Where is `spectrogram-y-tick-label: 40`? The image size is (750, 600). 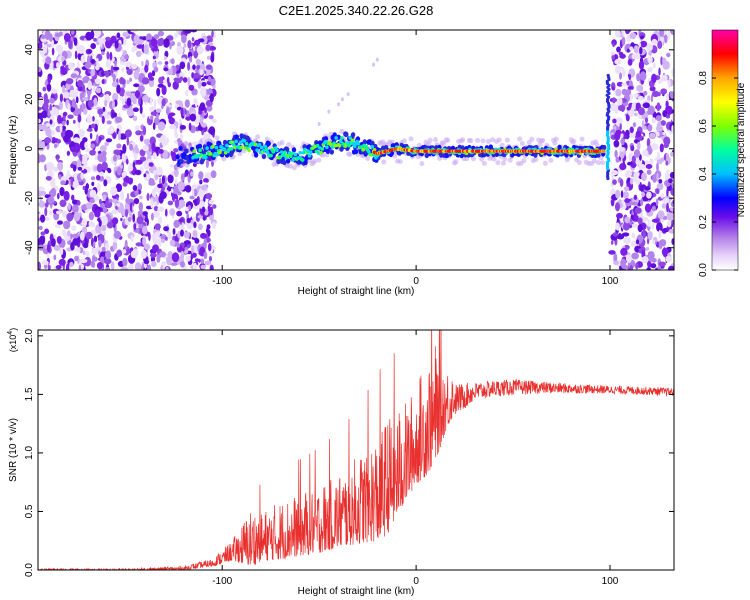 spectrogram-y-tick-label: 40 is located at coordinates (29, 50).